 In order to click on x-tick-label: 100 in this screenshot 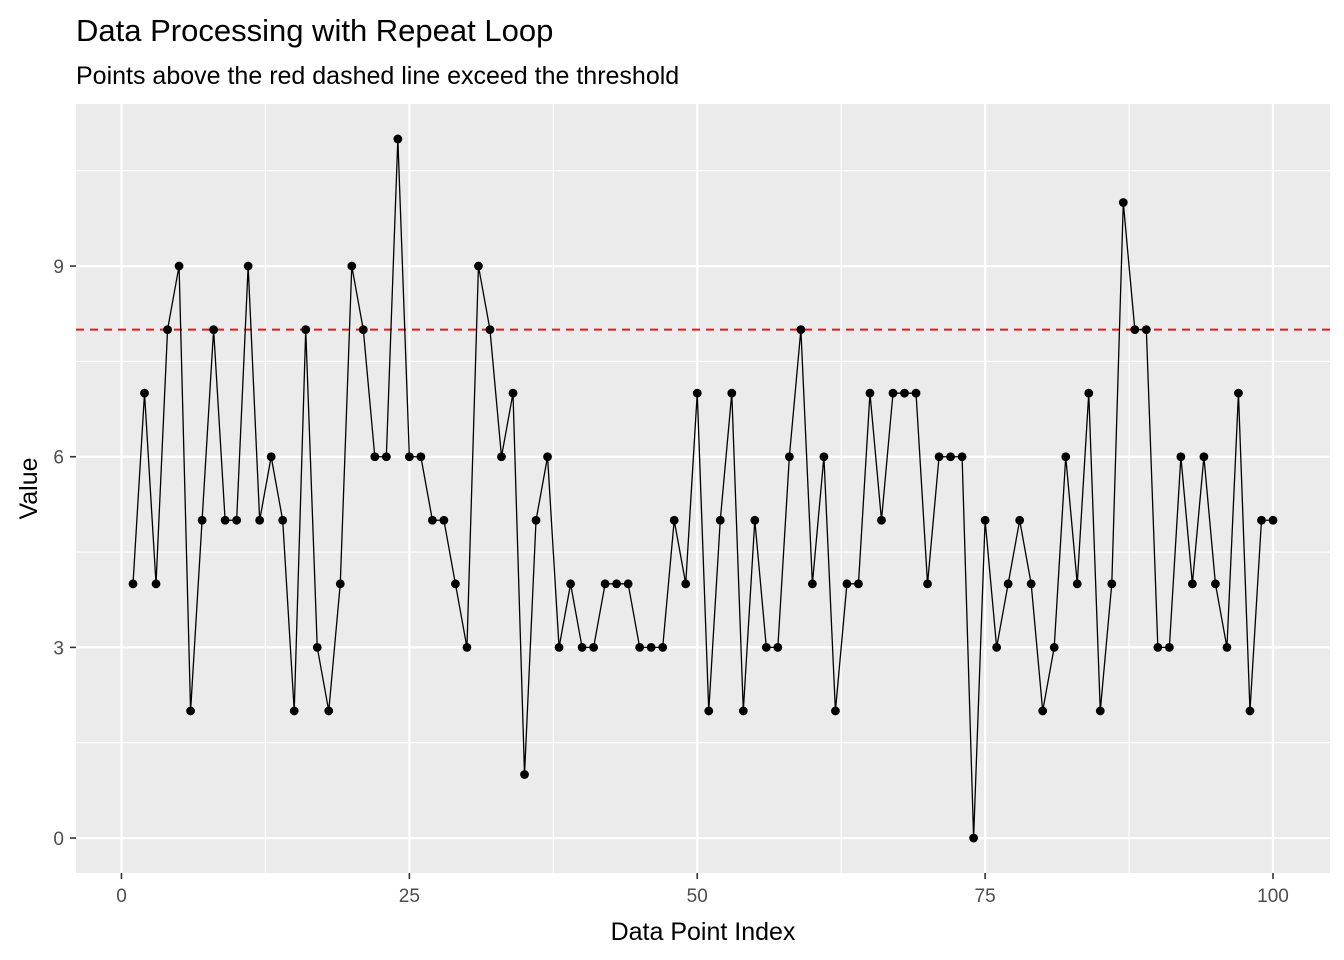, I will do `click(1273, 896)`.